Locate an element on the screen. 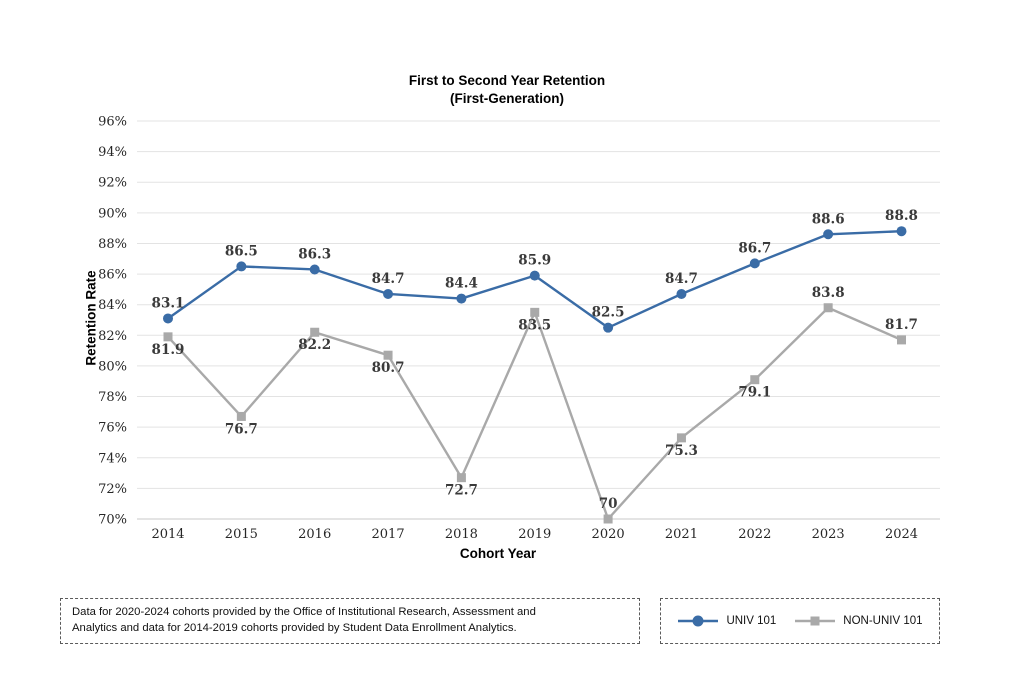  legend: UNIV 101 NON-UNIV 101 is located at coordinates (800, 621).